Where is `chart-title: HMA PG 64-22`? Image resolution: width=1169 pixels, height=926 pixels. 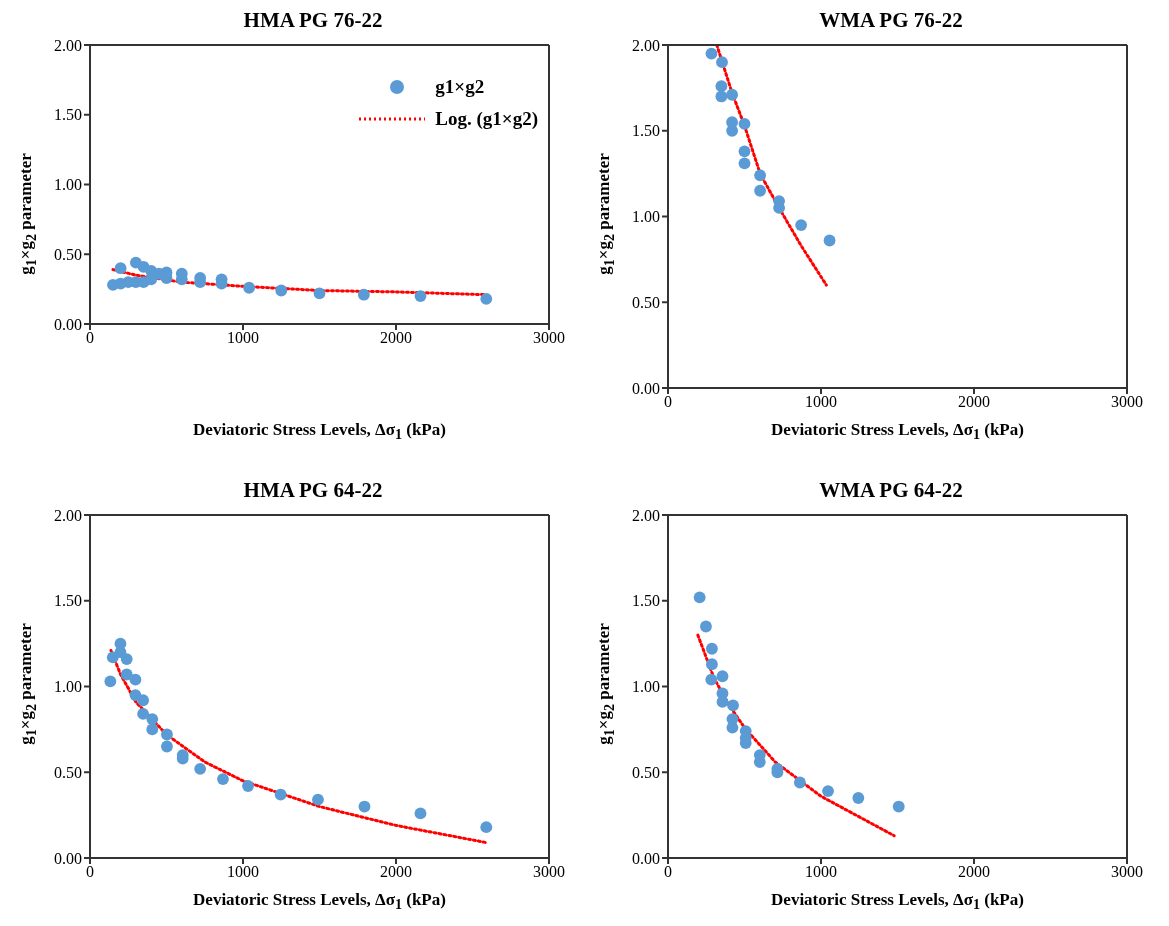 chart-title: HMA PG 64-22 is located at coordinates (313, 490).